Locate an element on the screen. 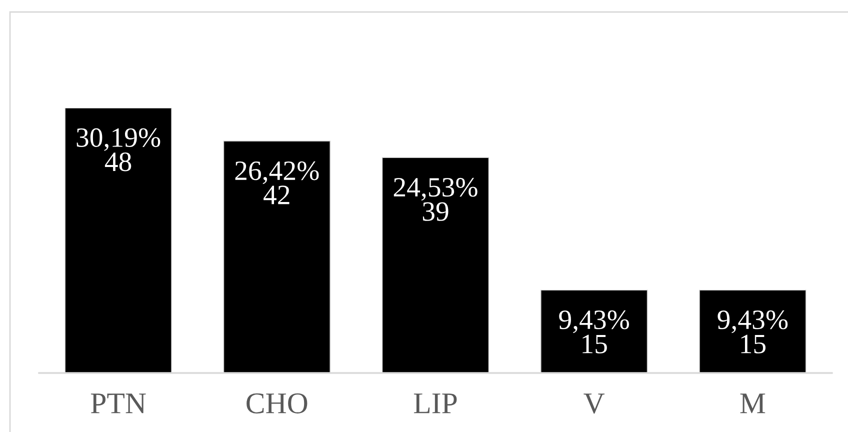 The image size is (848, 432). data-label: 26,42% 42 is located at coordinates (277, 182).